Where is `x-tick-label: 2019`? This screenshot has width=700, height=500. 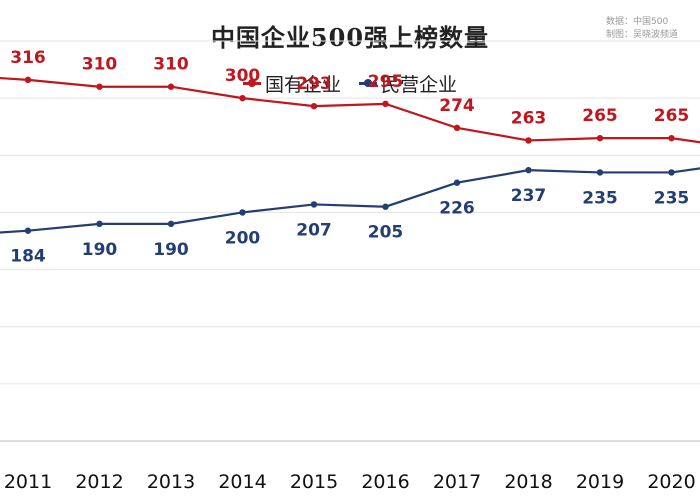 x-tick-label: 2019 is located at coordinates (600, 482).